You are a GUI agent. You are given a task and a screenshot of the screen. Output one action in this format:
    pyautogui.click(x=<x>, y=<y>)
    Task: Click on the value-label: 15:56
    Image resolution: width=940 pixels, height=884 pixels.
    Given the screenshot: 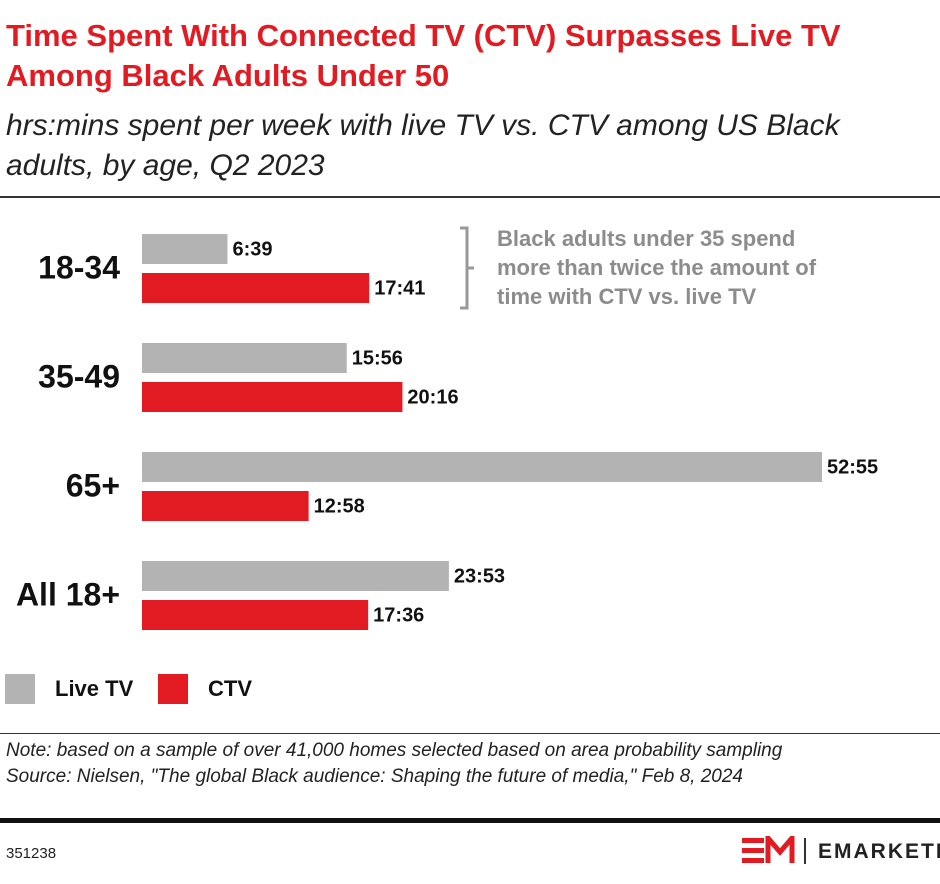 What is the action you would take?
    pyautogui.click(x=377, y=358)
    